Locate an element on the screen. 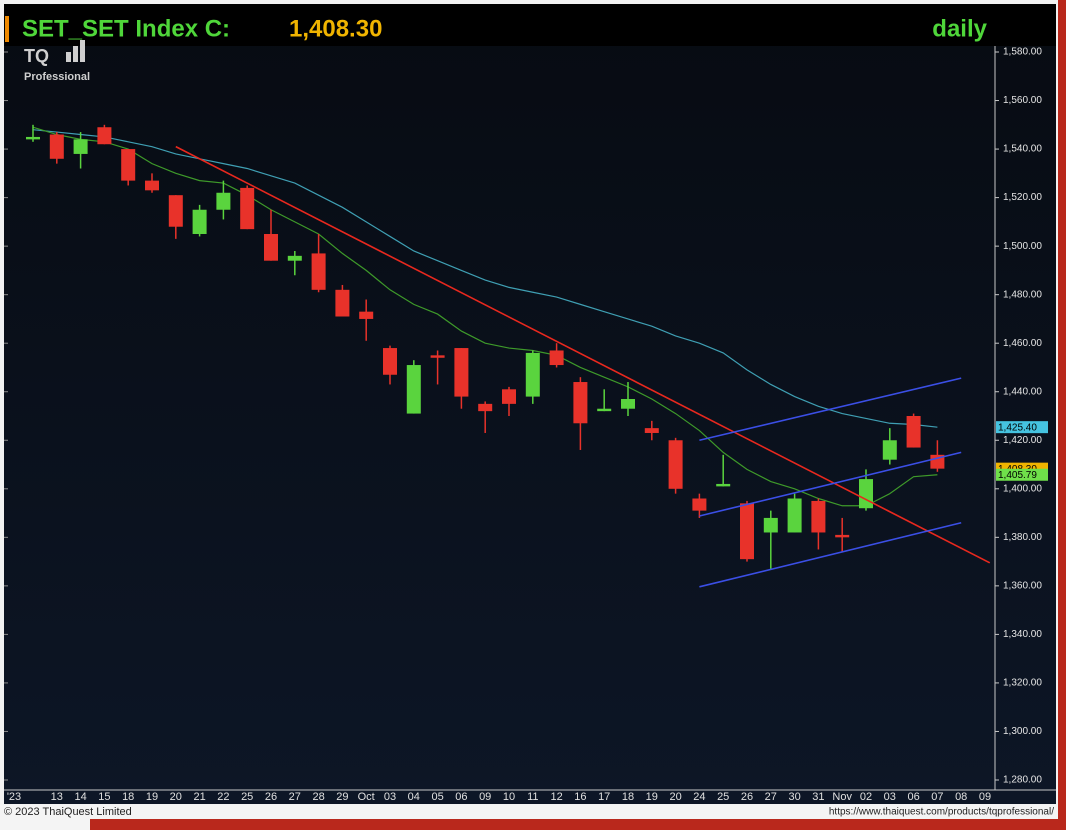  y-tick-label: 1,580.00 is located at coordinates (1022, 52).